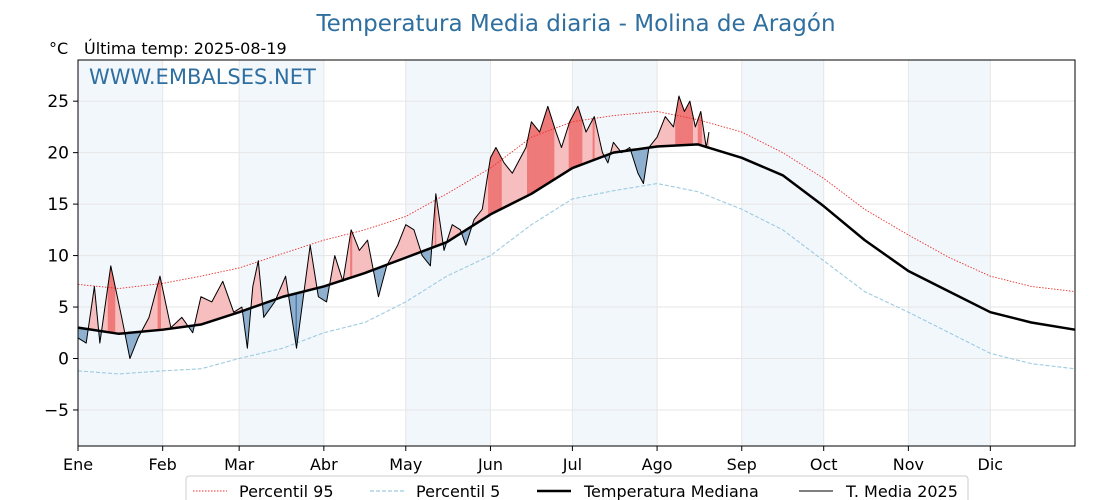  What do you see at coordinates (490, 464) in the screenshot?
I see `x-tick-label-jun: Jun` at bounding box center [490, 464].